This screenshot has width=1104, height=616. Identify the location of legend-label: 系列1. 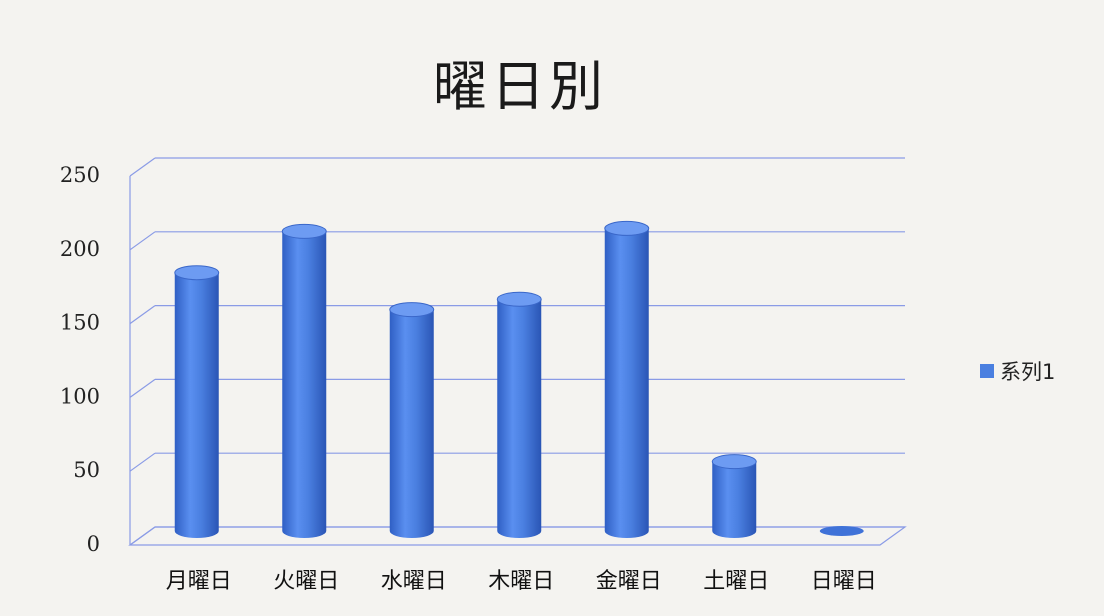
(1028, 372).